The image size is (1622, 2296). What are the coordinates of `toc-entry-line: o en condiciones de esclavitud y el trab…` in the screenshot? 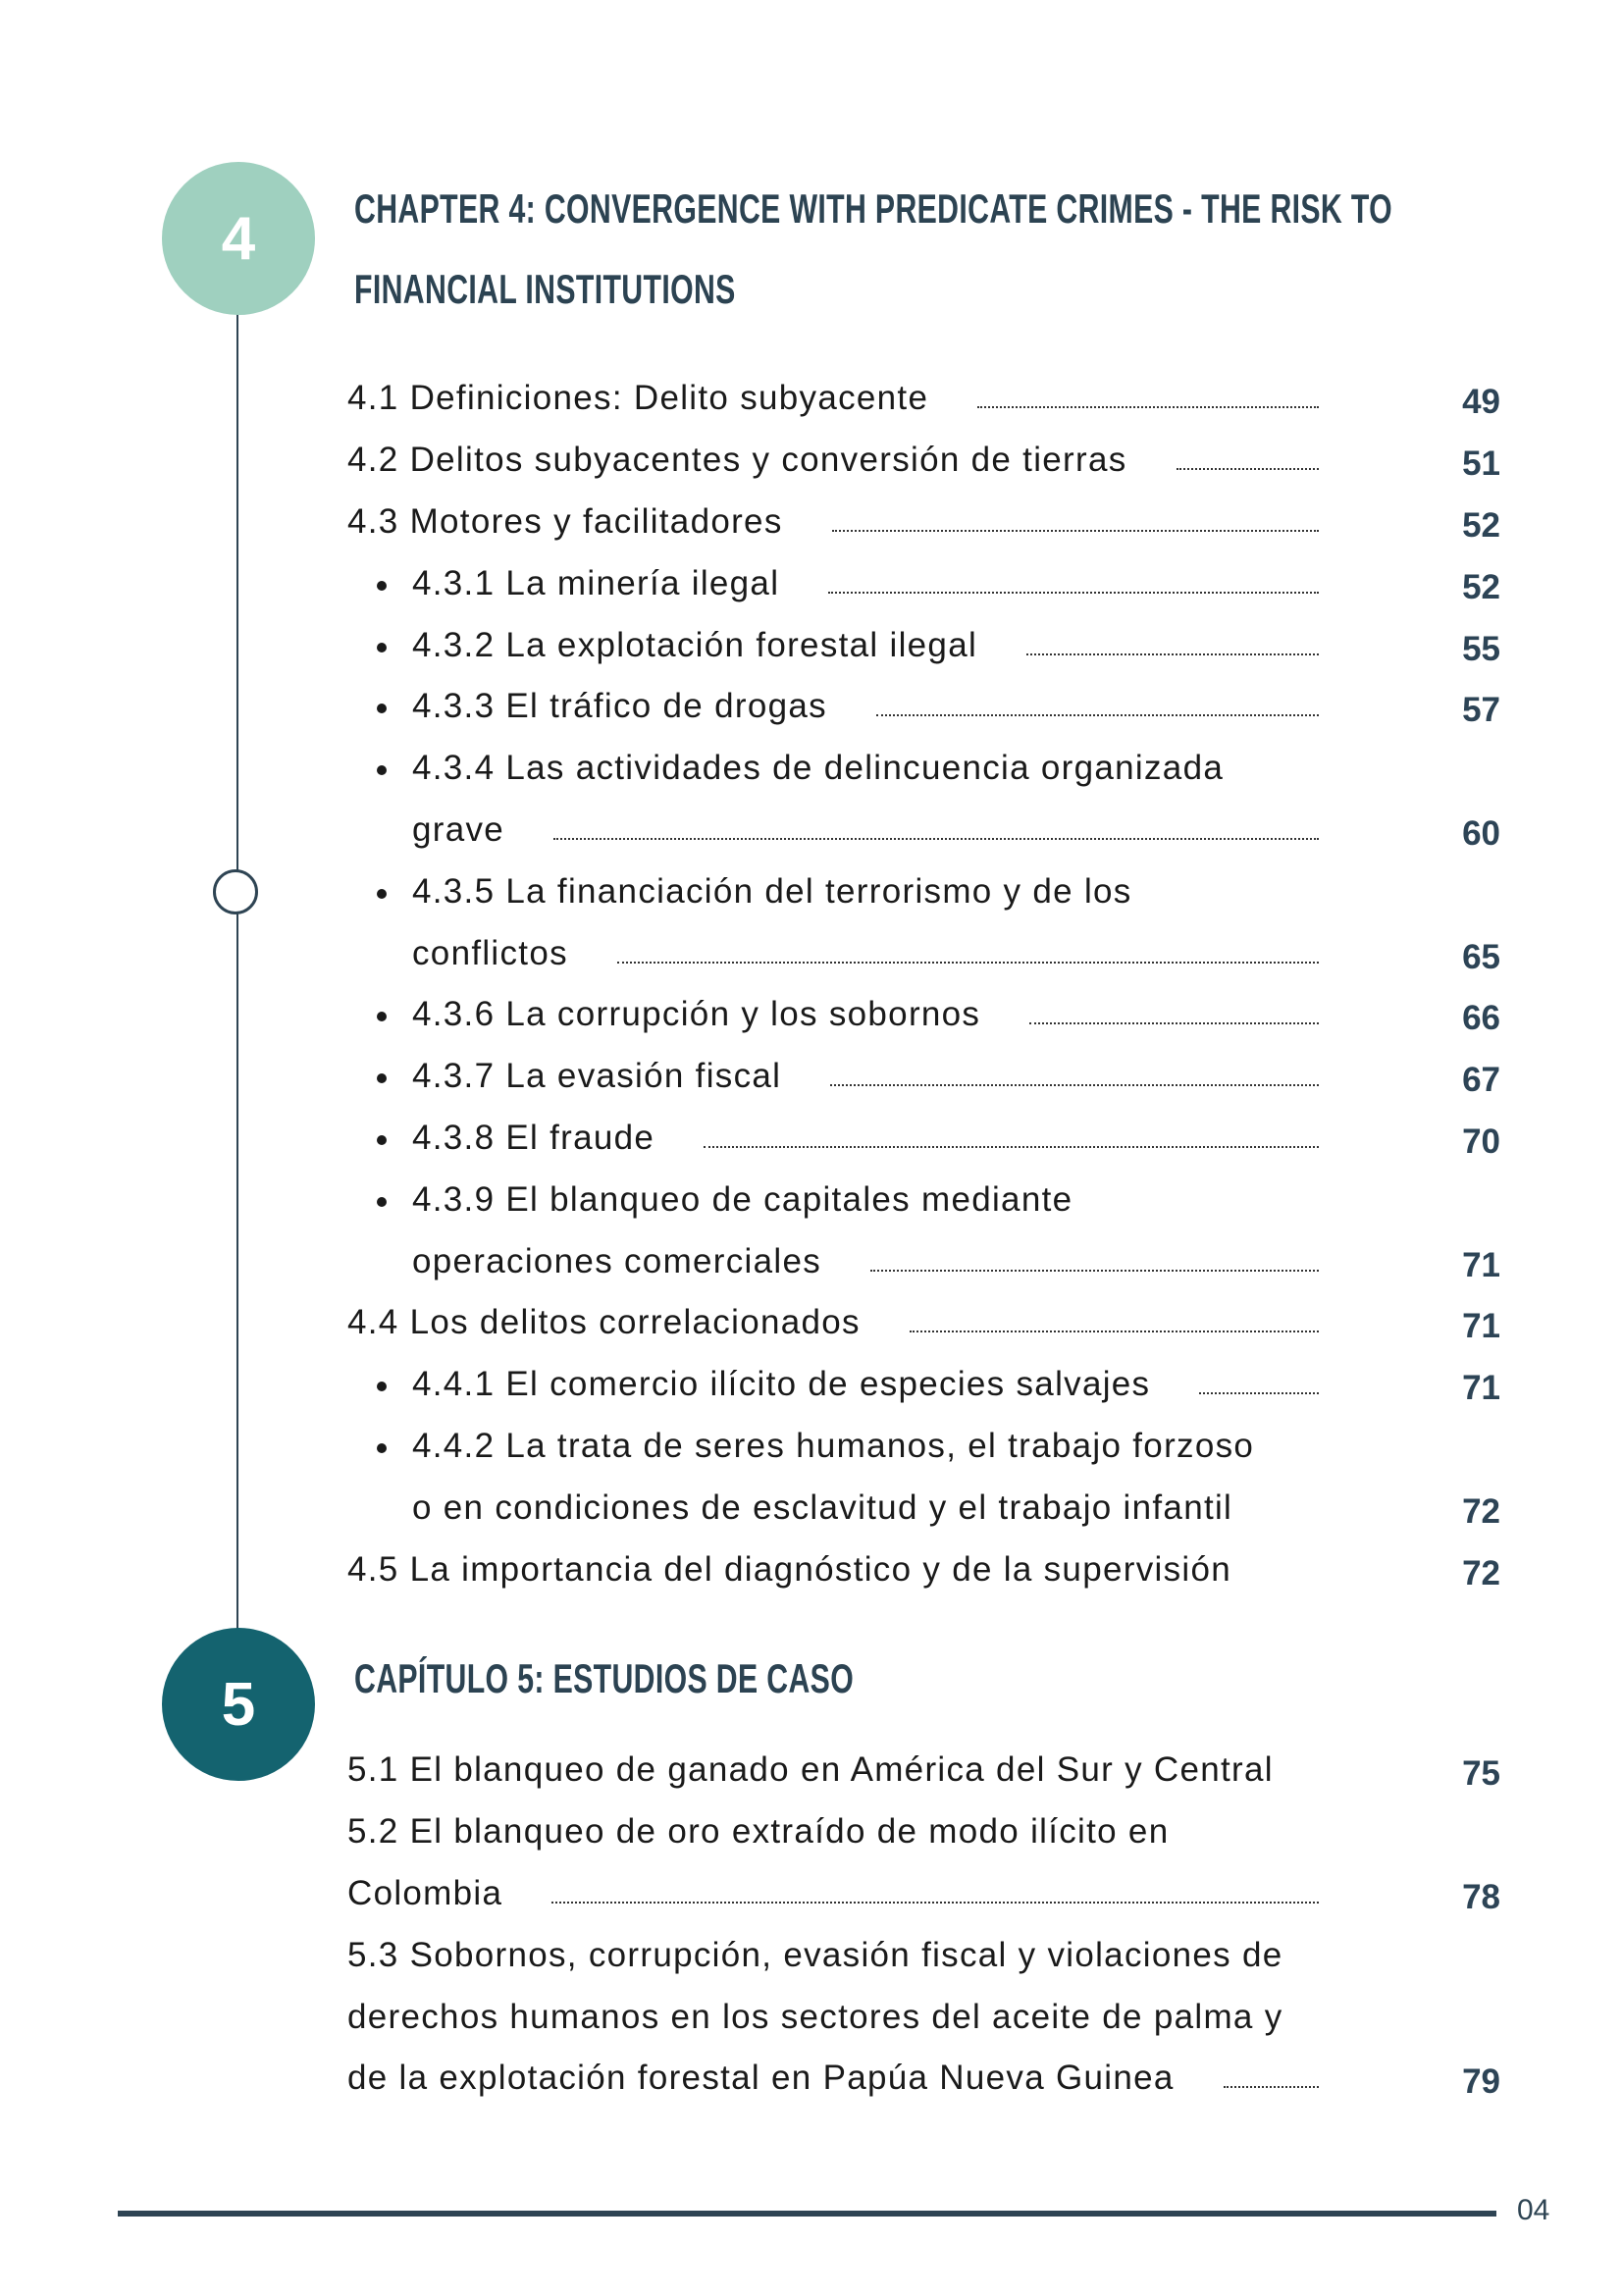 It's located at (923, 1508).